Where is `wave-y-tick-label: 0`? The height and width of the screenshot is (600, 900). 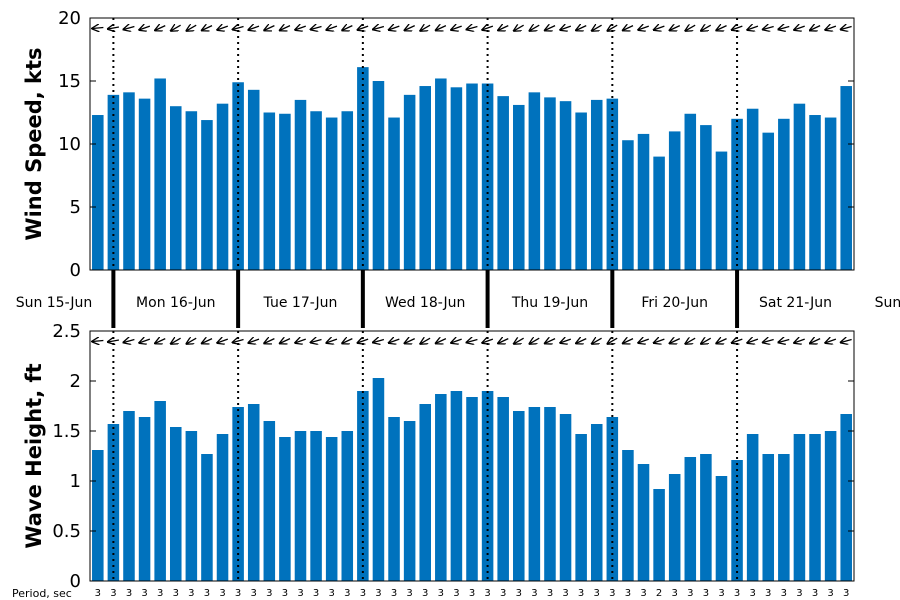 wave-y-tick-label: 0 is located at coordinates (75, 581).